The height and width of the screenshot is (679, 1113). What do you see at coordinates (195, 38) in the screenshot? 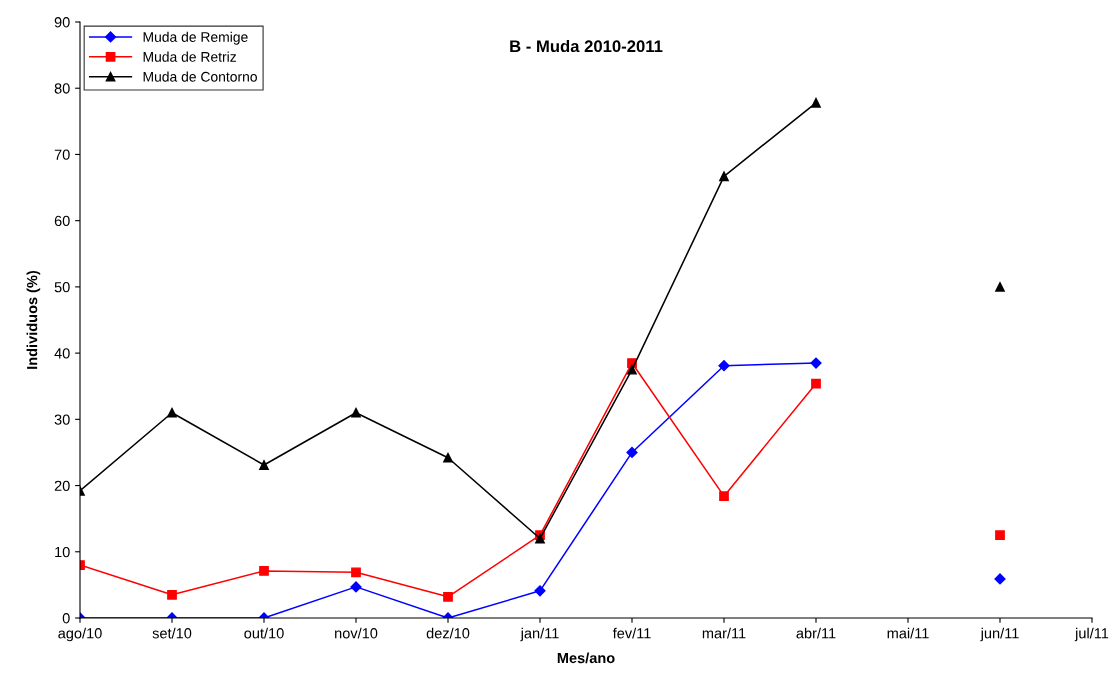
I see `legend-label: Muda de Remige` at bounding box center [195, 38].